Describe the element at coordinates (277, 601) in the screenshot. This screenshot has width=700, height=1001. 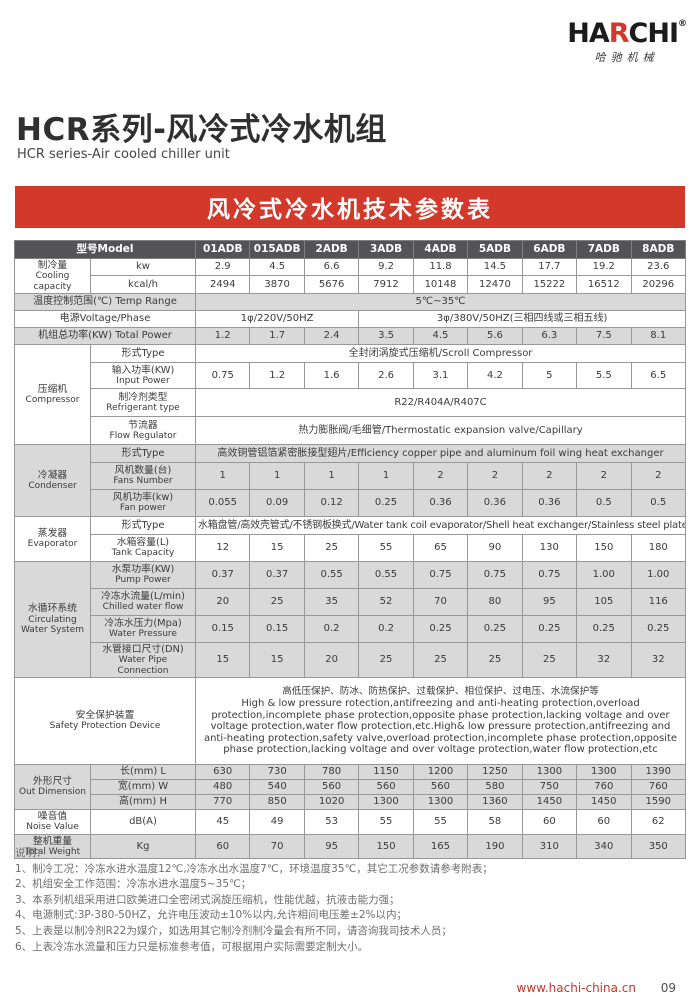
I see `chilled-water-flow-cell: 25` at that location.